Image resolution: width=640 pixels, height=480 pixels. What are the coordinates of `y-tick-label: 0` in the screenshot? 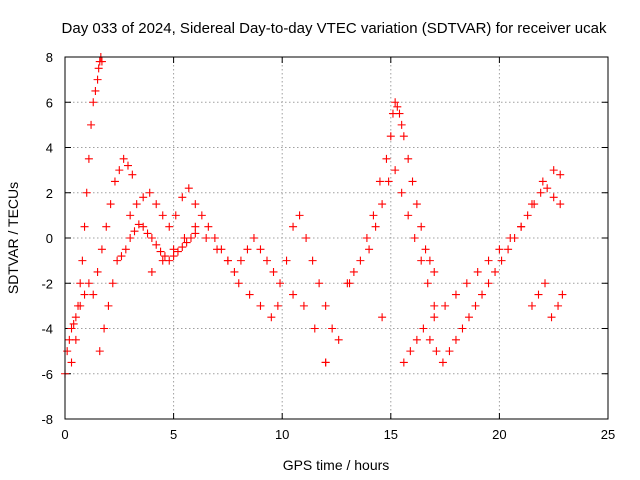 It's located at (49, 238).